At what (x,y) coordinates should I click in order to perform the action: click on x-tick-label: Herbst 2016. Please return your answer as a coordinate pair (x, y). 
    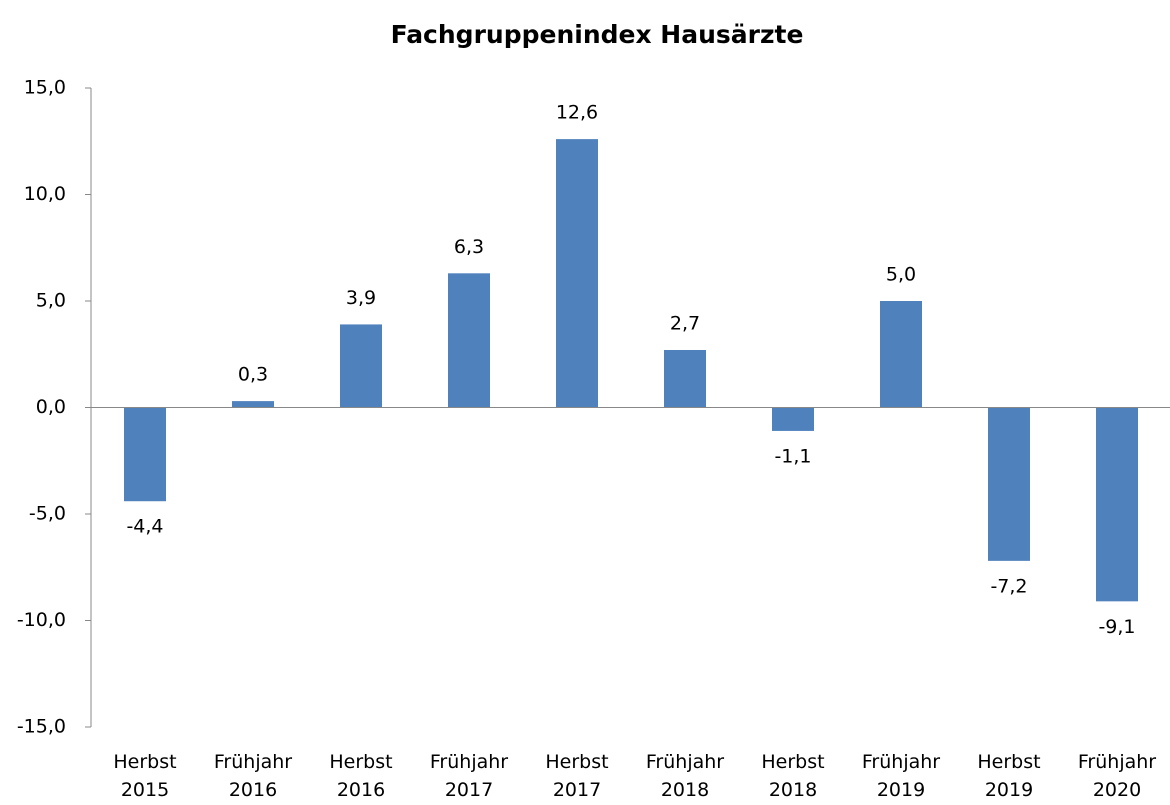
    Looking at the image, I should click on (361, 776).